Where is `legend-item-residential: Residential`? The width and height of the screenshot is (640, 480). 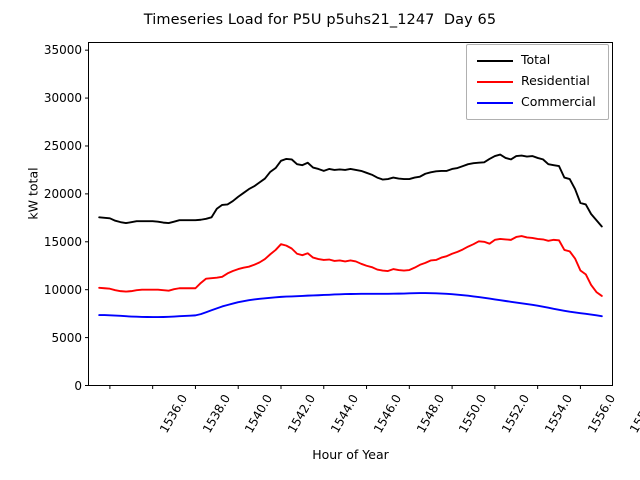
legend-item-residential: Residential is located at coordinates (537, 81).